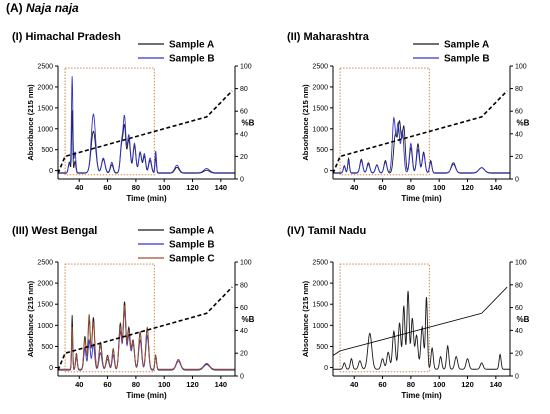 This screenshot has width=550, height=414. Describe the element at coordinates (14, 8) in the screenshot. I see `figure-label: (A)` at that location.